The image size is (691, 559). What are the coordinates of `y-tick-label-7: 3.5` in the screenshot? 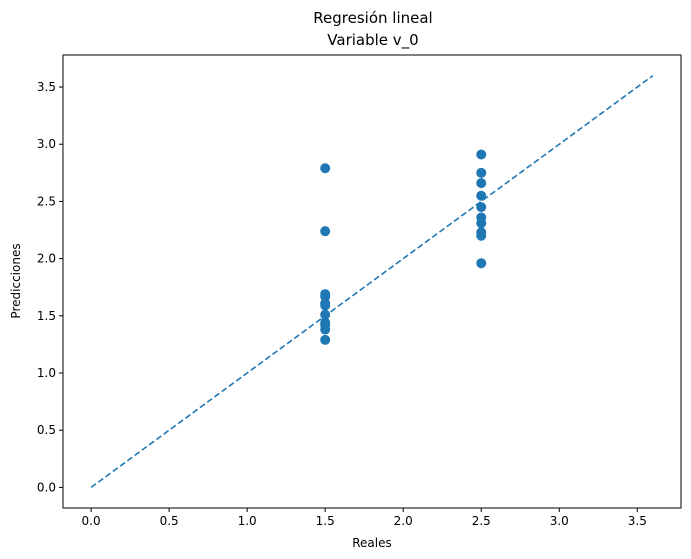 It's located at (46, 87).